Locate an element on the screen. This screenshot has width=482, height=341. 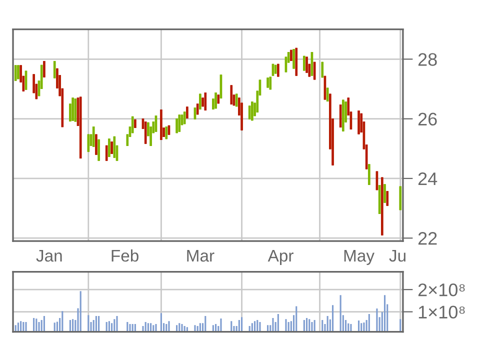
y-tick-label: 24 is located at coordinates (428, 178).